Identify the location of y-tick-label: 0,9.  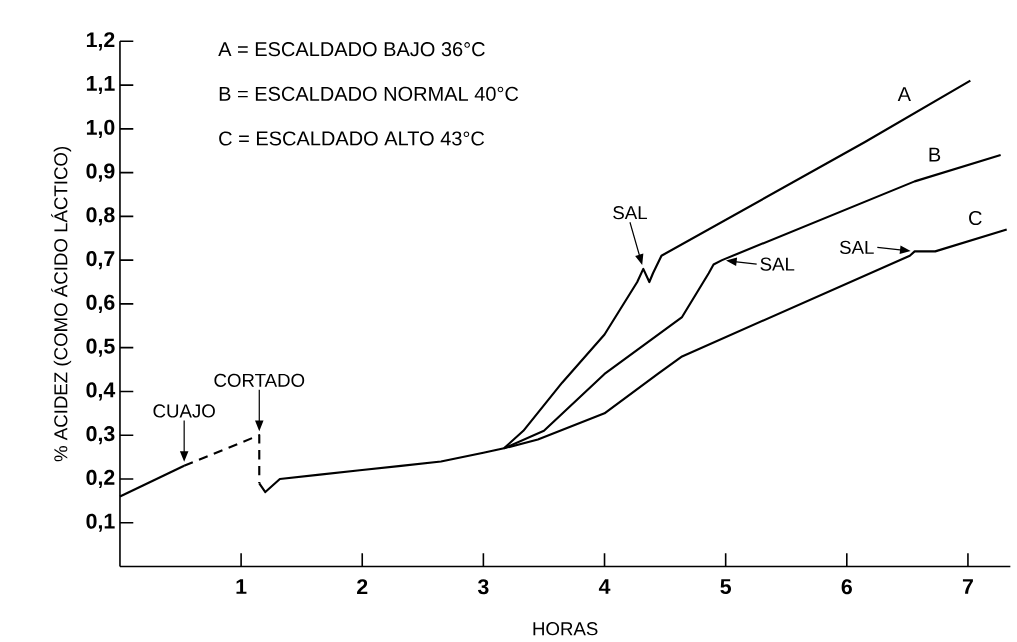
(100, 172).